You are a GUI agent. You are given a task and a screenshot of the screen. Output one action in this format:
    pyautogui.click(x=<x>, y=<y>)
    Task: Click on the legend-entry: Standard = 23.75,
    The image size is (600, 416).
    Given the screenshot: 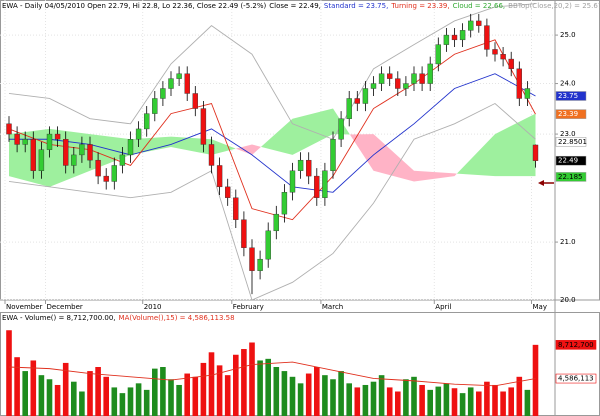 What is the action you would take?
    pyautogui.click(x=356, y=6)
    